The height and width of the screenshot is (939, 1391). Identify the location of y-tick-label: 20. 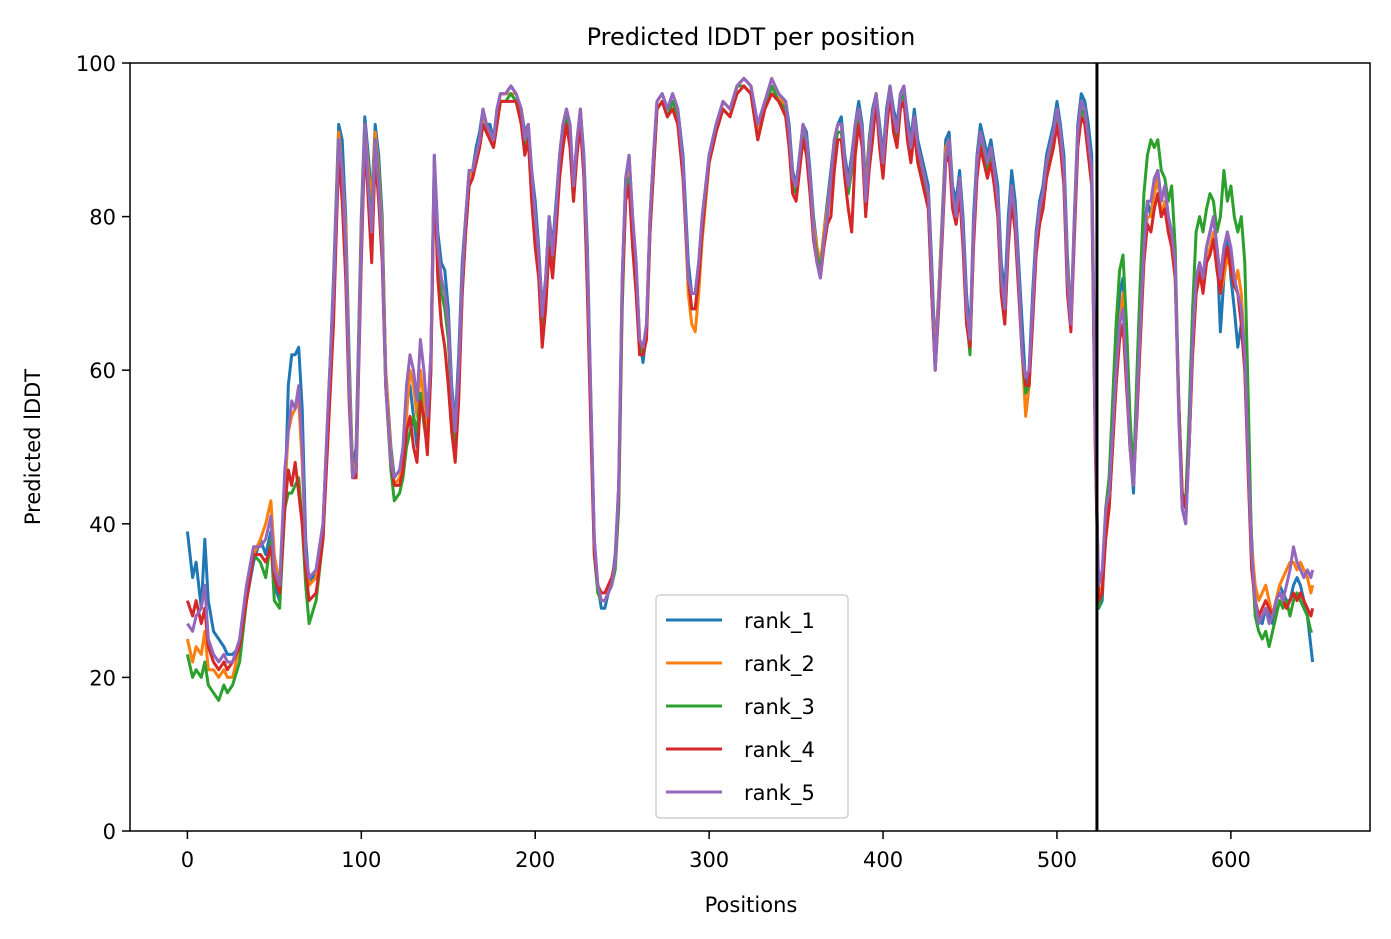
(102, 678).